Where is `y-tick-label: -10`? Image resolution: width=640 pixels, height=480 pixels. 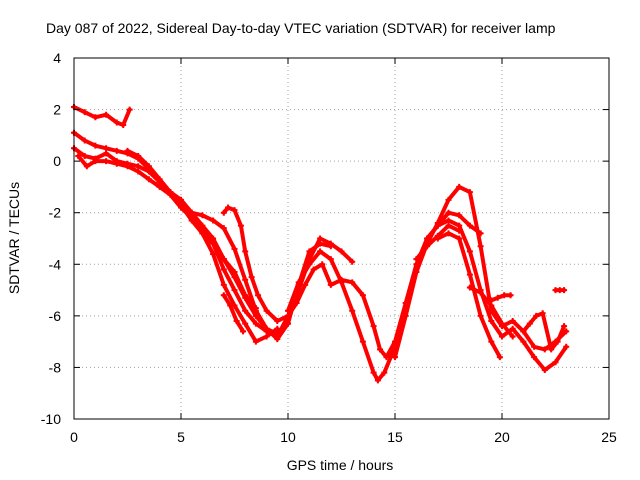
y-tick-label: -10 is located at coordinates (51, 419).